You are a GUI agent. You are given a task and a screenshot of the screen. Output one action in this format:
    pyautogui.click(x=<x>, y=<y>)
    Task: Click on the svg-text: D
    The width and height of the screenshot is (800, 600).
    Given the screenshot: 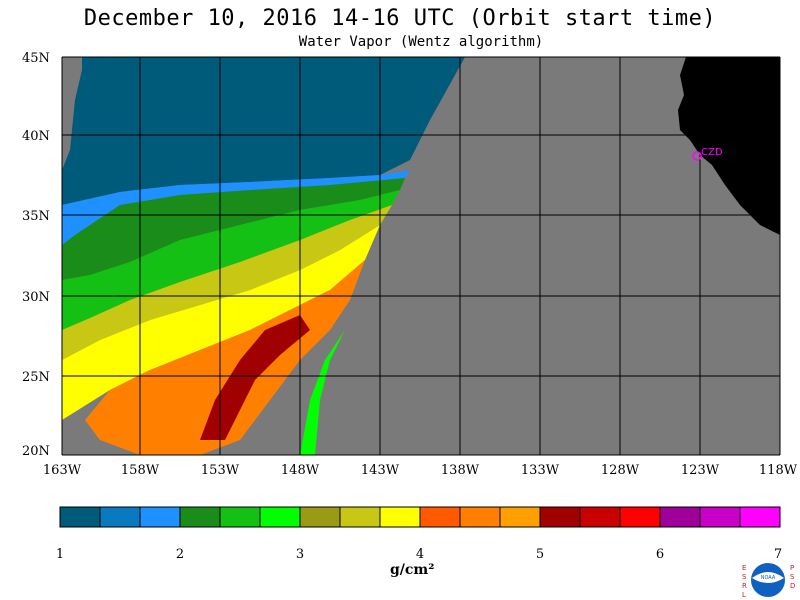 What is the action you would take?
    pyautogui.click(x=792, y=586)
    